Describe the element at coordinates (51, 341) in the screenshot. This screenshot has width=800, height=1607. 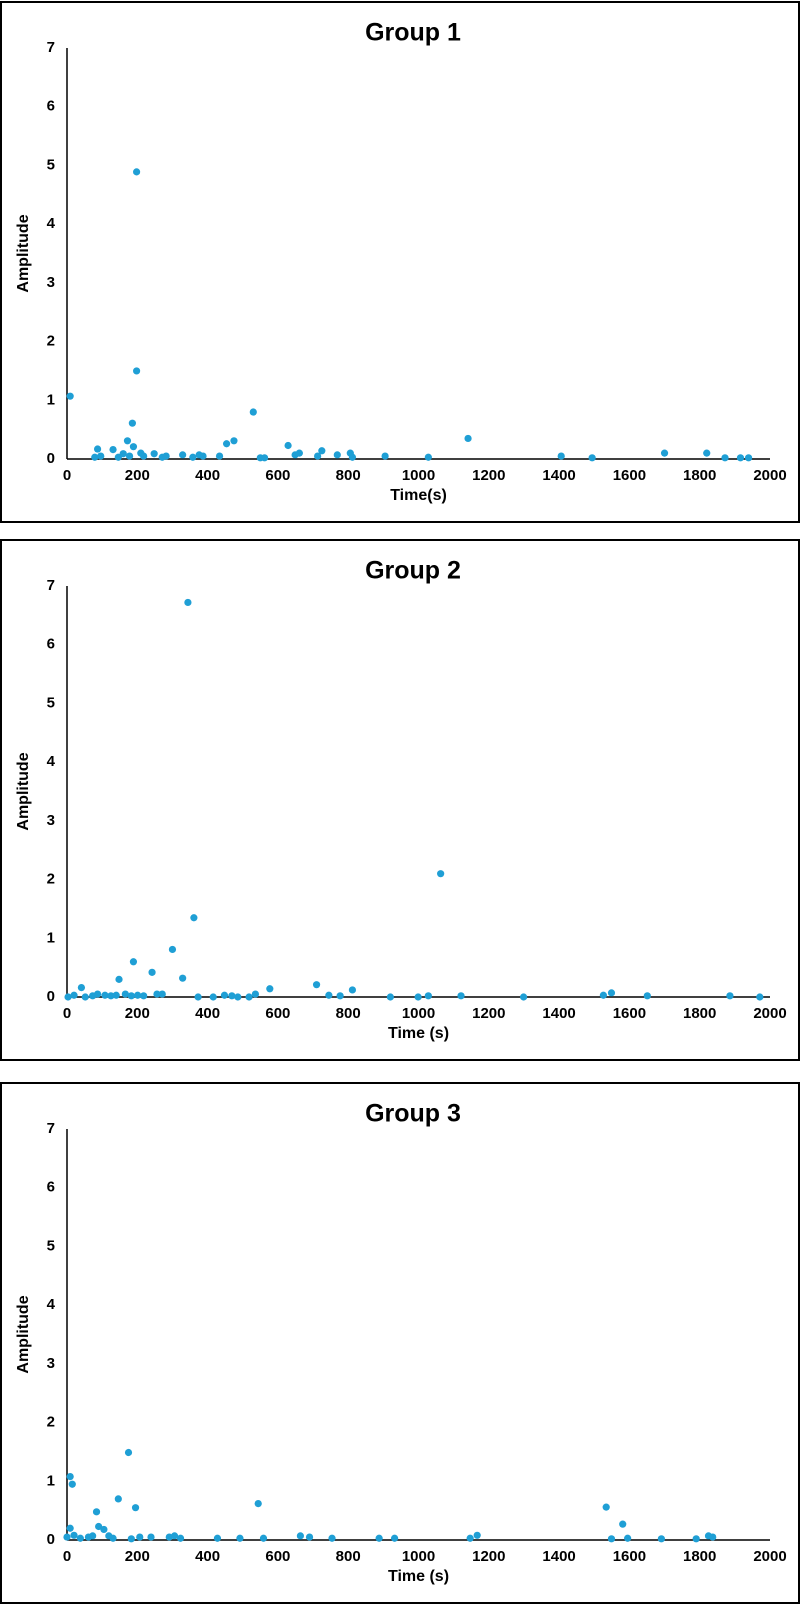
I see `y-tick-label: 2` at that location.